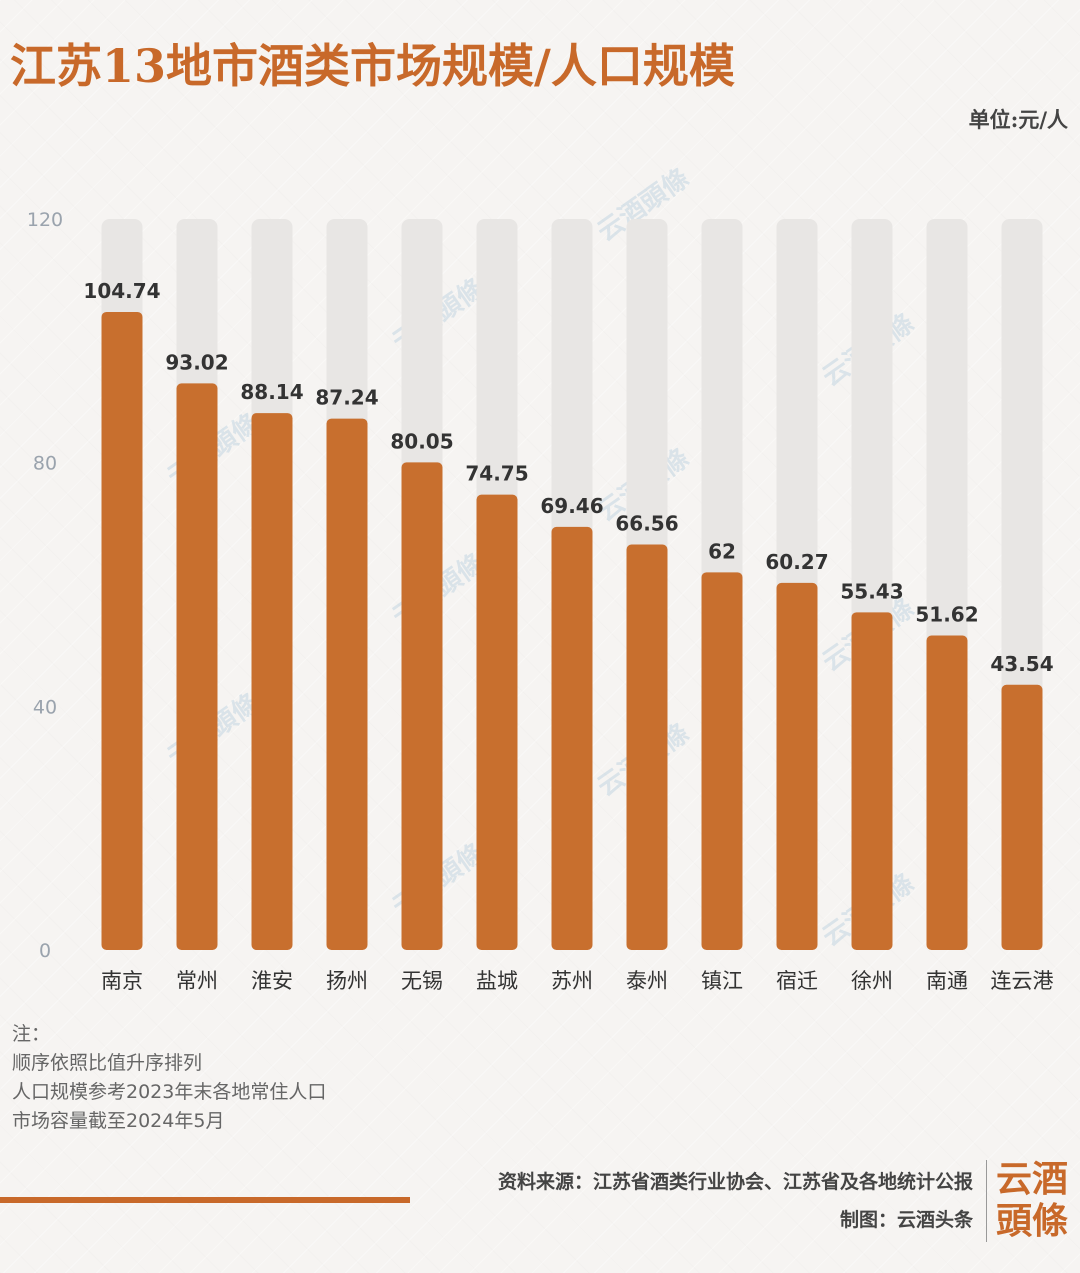 This screenshot has width=1080, height=1273. What do you see at coordinates (169, 1092) in the screenshot?
I see `notes-line: 人口规模参考2023年末各地常住人口` at bounding box center [169, 1092].